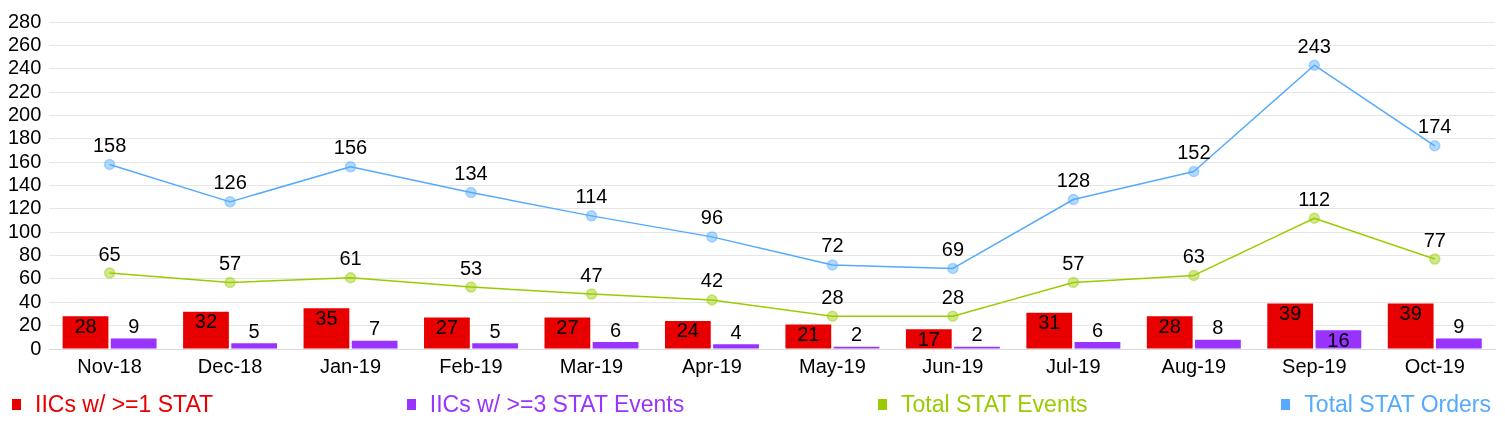 The width and height of the screenshot is (1505, 432). I want to click on data-label: 65, so click(109, 253).